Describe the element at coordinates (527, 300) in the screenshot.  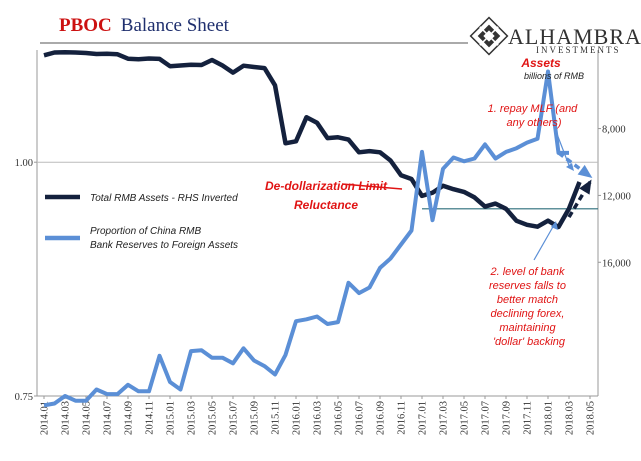
I see `note-bank-reserves-line3: better match` at that location.